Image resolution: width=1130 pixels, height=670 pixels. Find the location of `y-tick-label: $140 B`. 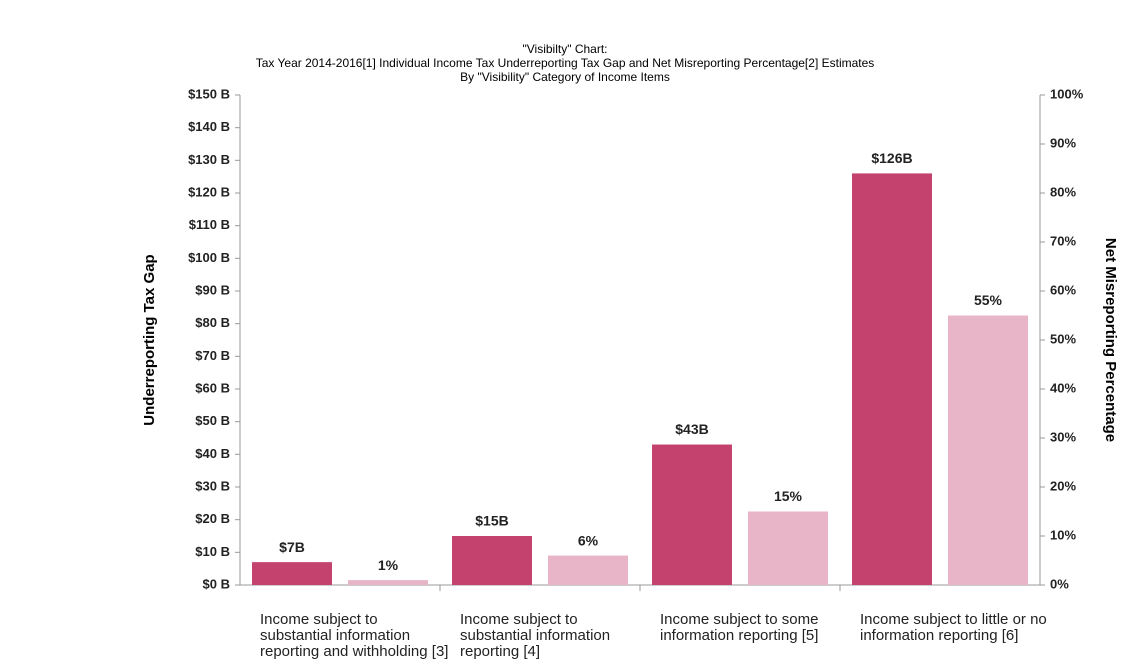

y-tick-label: $140 B is located at coordinates (209, 126).